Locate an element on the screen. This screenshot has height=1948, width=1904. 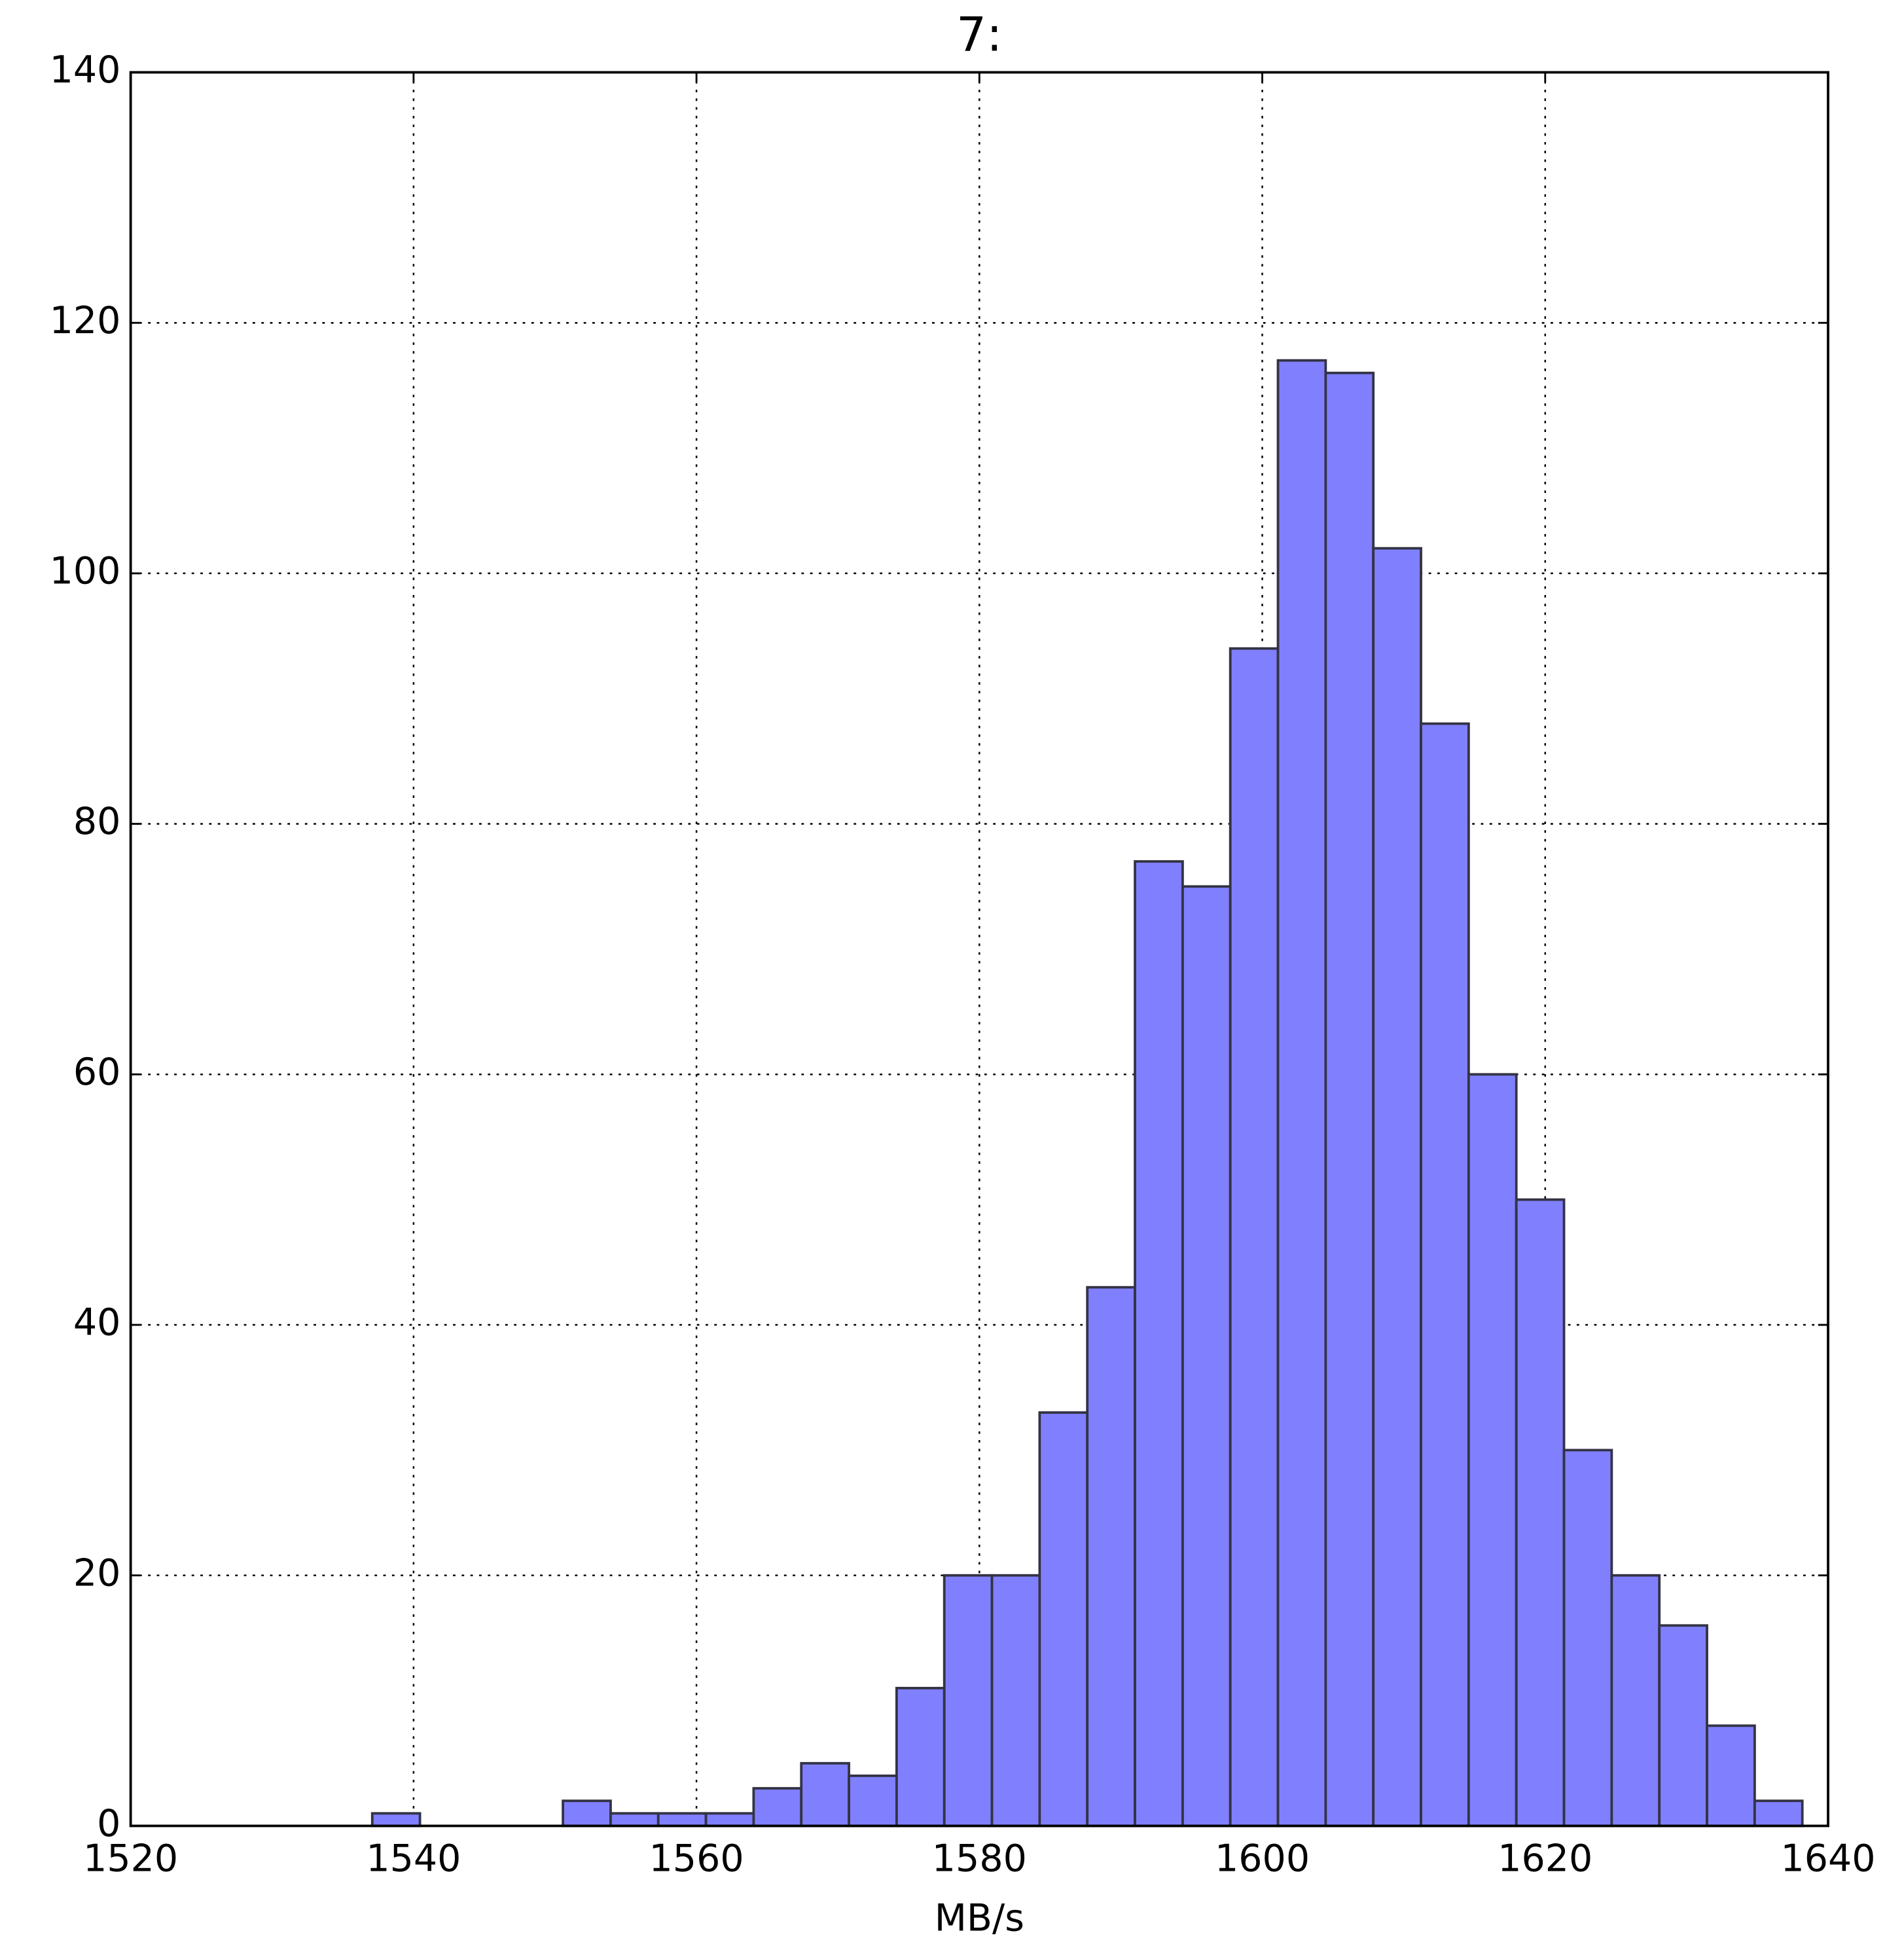
x-axis-label: MB/s is located at coordinates (979, 1918).